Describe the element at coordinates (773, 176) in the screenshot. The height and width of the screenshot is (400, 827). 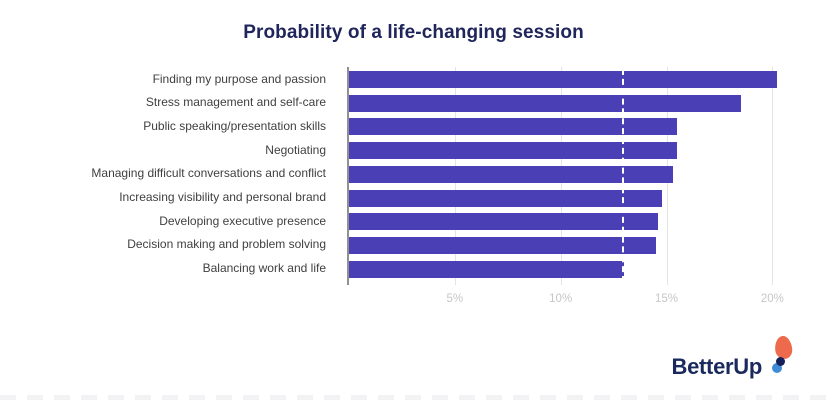
I see `gridline-20pct` at that location.